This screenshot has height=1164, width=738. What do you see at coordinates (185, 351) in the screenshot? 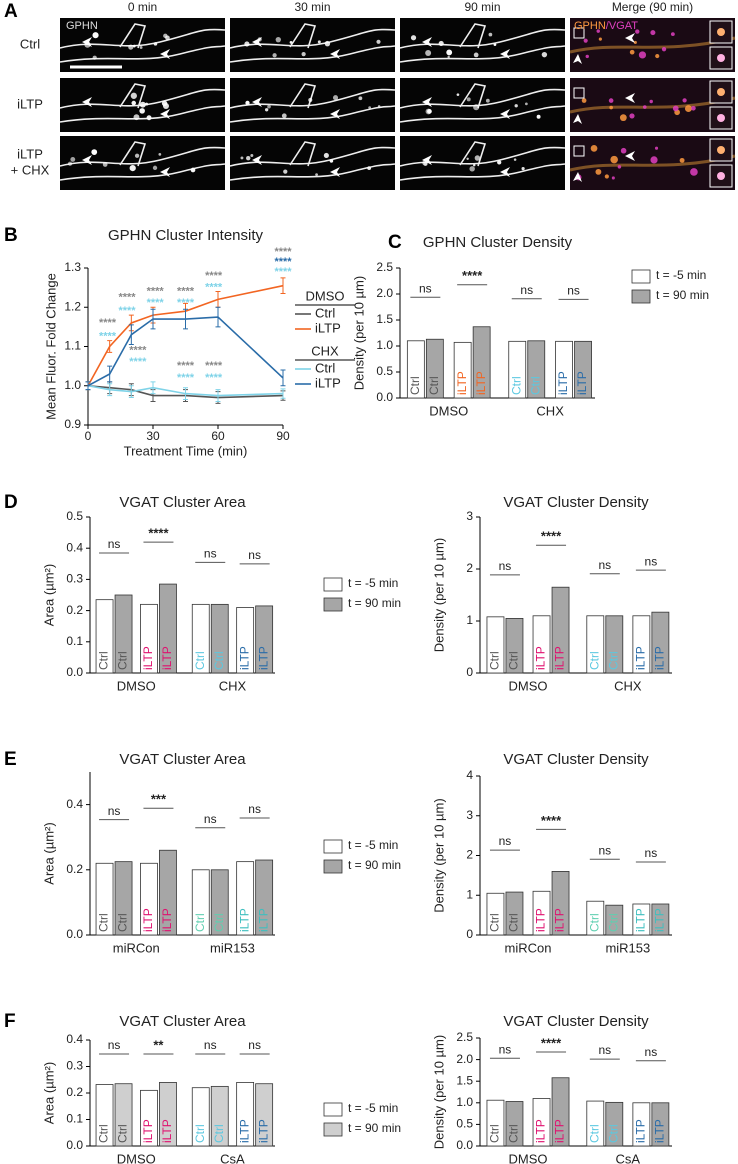
I see `series-line` at bounding box center [185, 351].